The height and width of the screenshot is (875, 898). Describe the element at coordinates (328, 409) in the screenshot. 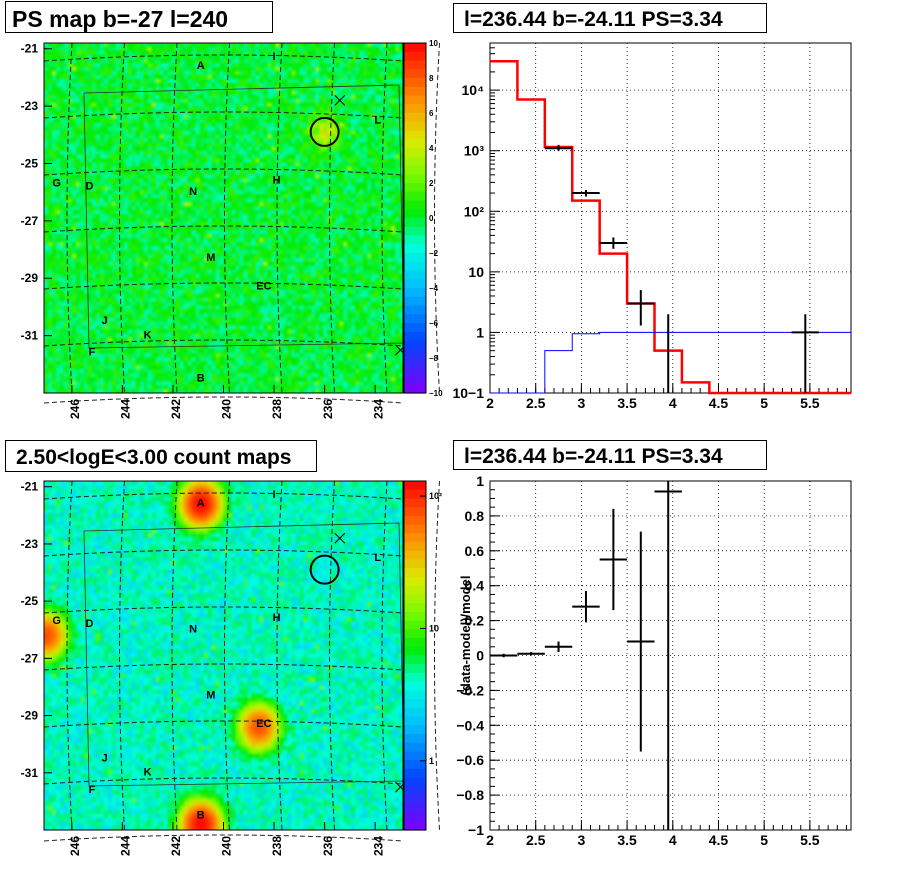

I see `x-tick-label: 236` at that location.